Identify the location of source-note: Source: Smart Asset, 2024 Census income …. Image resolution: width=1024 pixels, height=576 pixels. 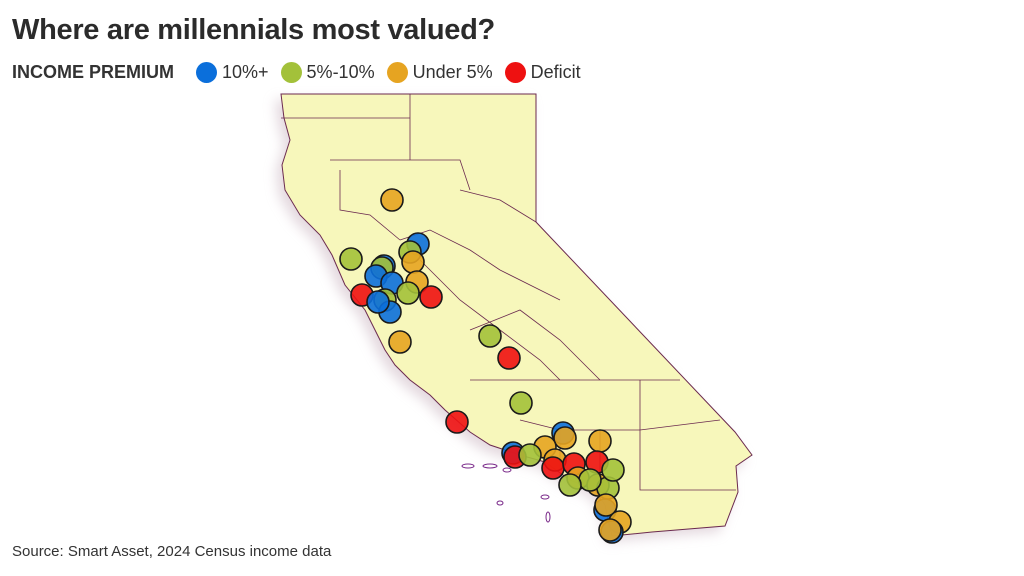
(172, 551).